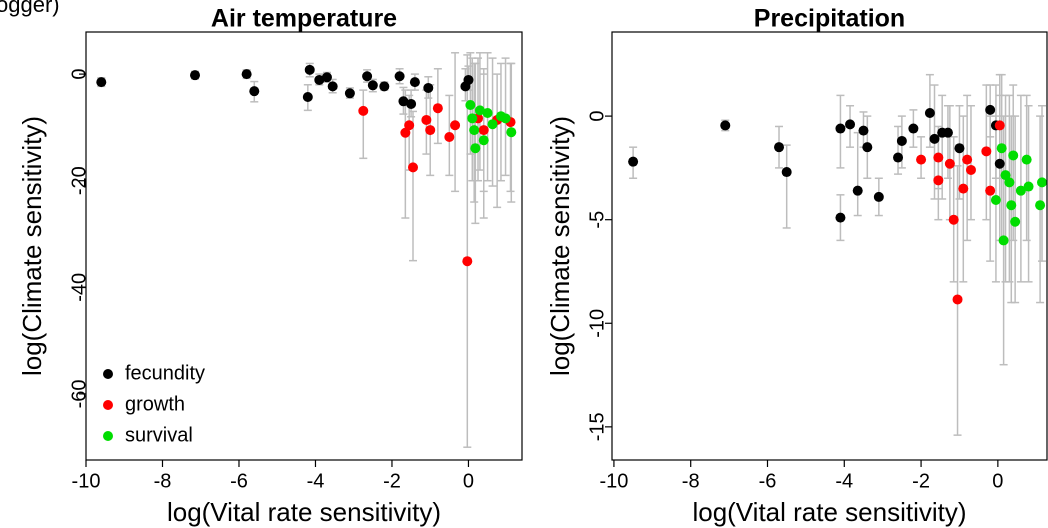  I want to click on x-axis-title: log(Vital rate sensitivity), so click(829, 512).